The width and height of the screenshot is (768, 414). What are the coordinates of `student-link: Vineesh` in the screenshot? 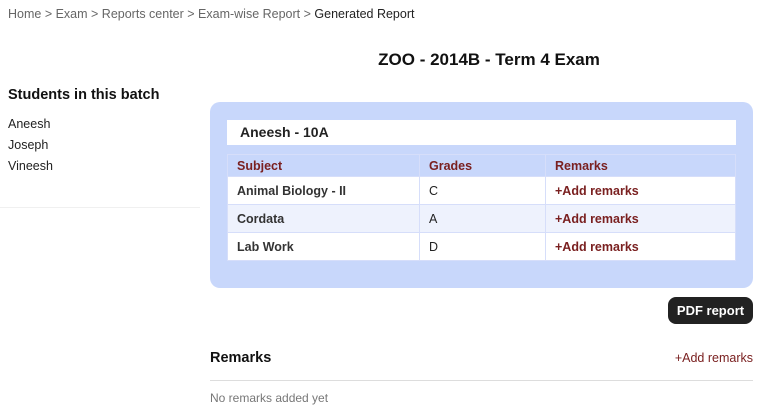 It's located at (30, 166).